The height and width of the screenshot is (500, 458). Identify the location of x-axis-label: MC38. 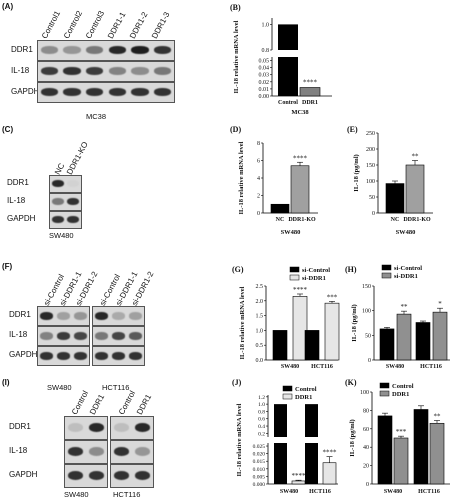
(300, 112).